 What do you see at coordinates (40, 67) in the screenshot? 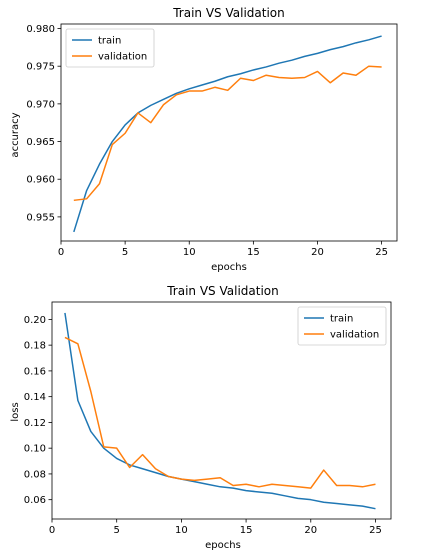
I see `accuracy-y-tick-label: 0.975` at bounding box center [40, 67].